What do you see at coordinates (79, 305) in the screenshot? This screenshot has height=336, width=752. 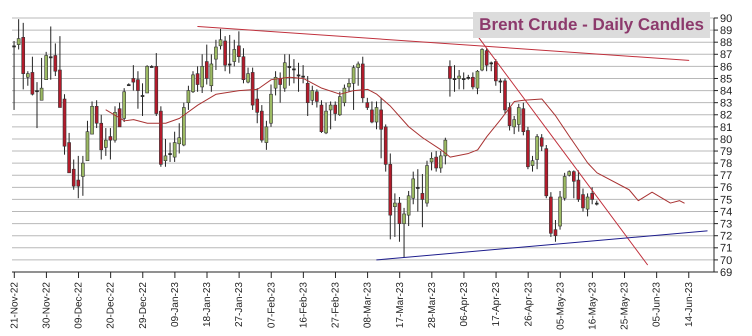 I see `x-tick-label: 09-Dec-22` at bounding box center [79, 305].